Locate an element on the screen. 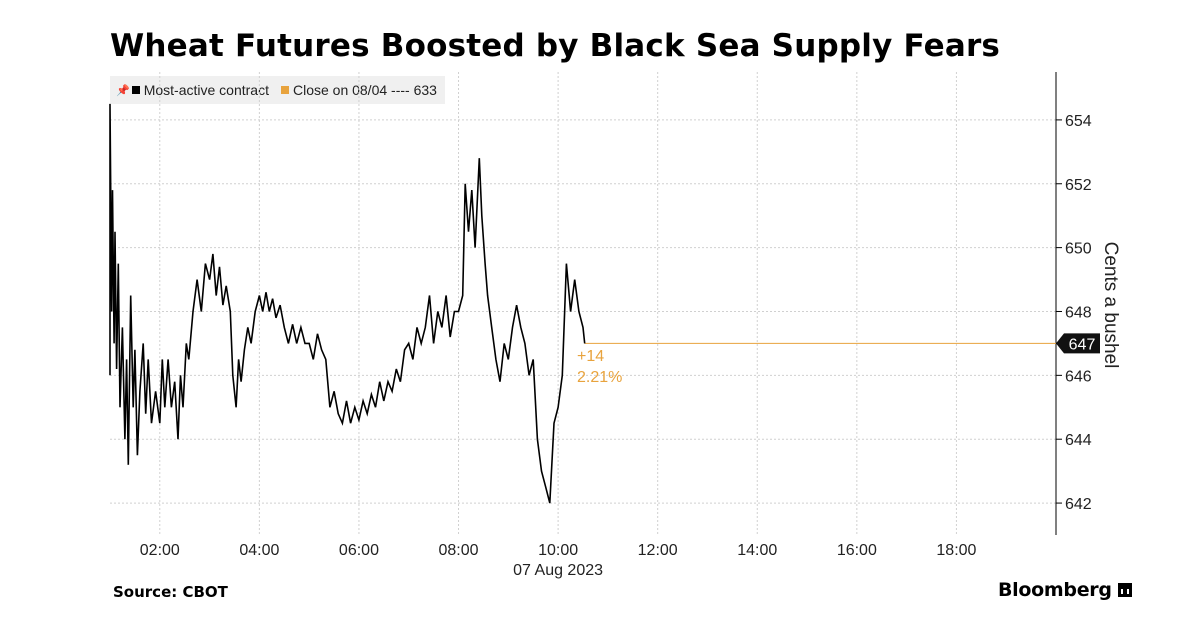 This screenshot has height=630, width=1200. x-tick-label: 16:00 is located at coordinates (857, 550).